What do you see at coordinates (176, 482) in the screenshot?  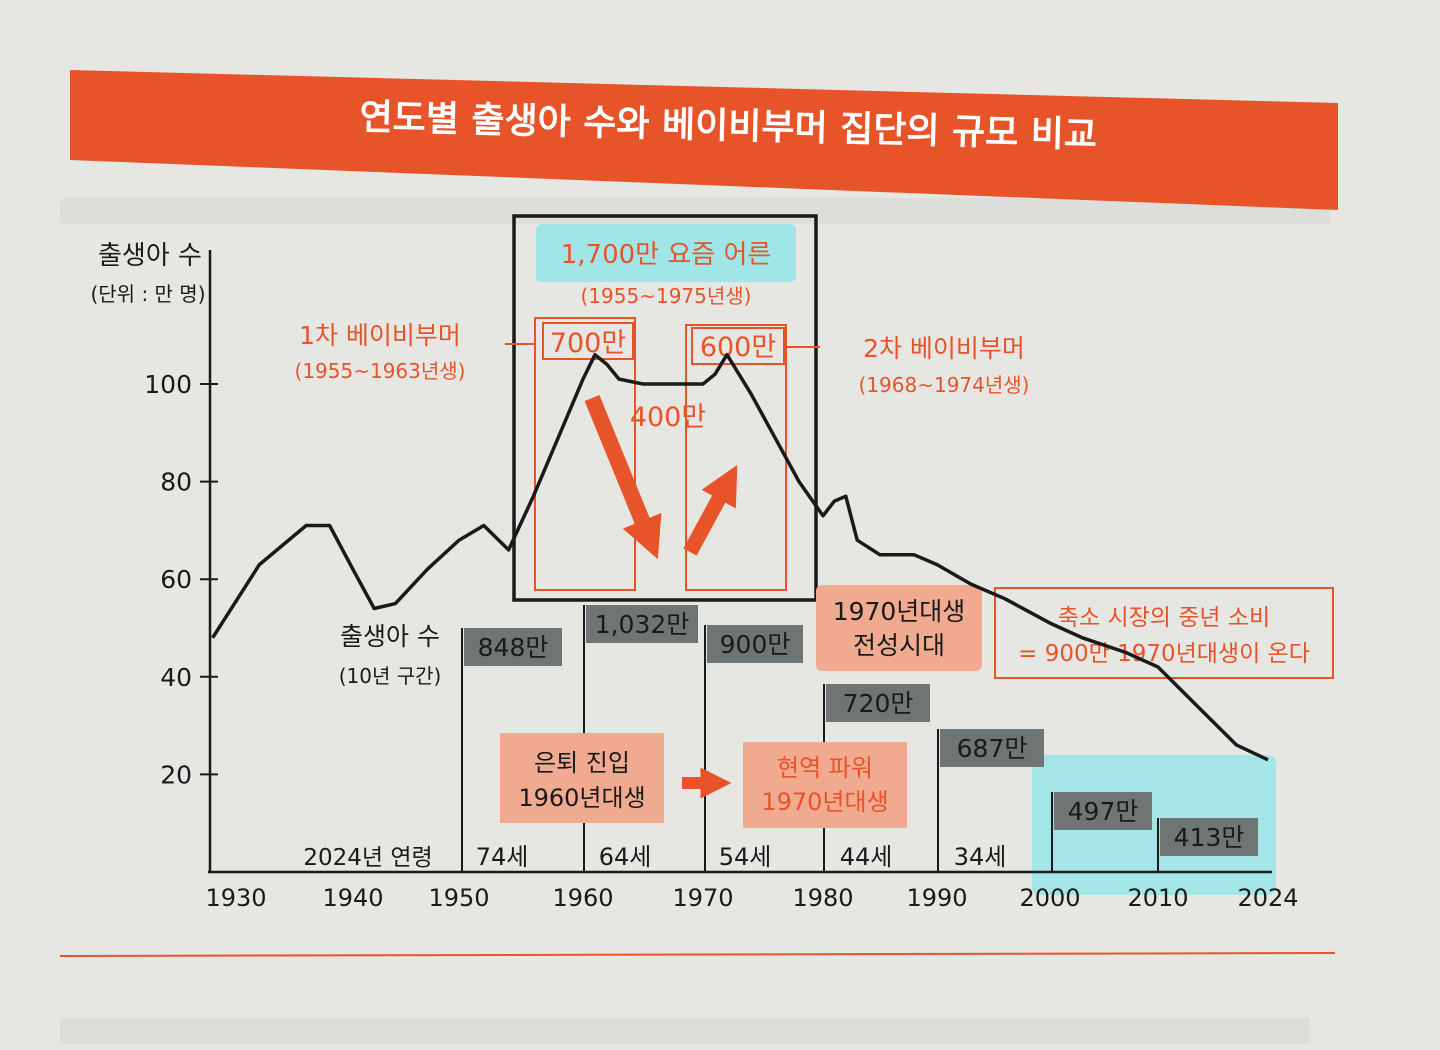 I see `y-tick-label: 80` at bounding box center [176, 482].